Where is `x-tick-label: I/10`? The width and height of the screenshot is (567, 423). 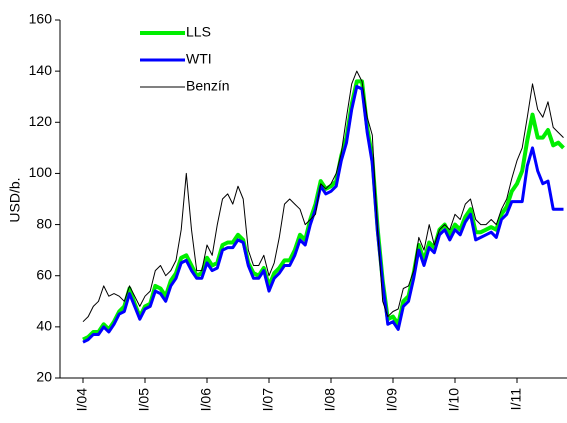
x-tick-label: I/10 is located at coordinates (454, 400).